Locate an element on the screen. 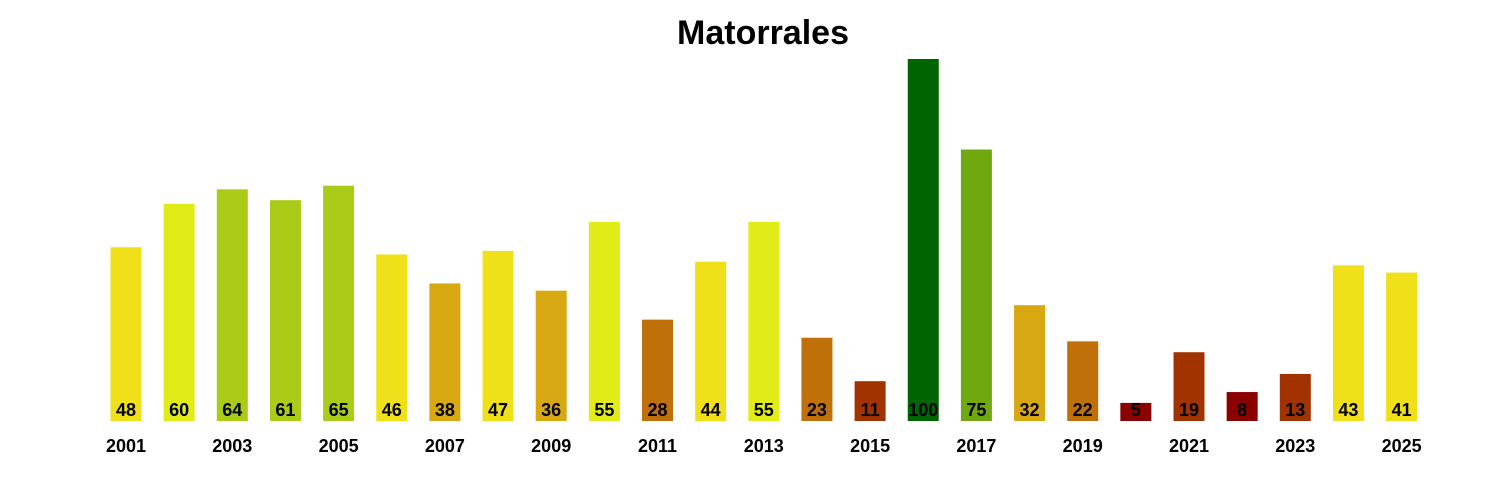 This screenshot has height=500, width=1500. bar-2009 is located at coordinates (551, 355).